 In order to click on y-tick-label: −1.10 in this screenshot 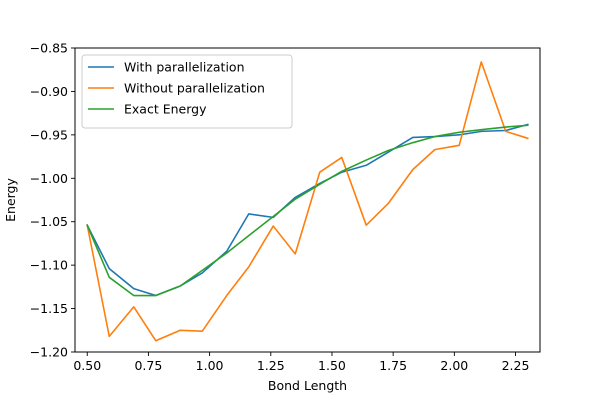, I will do `click(49, 265)`.